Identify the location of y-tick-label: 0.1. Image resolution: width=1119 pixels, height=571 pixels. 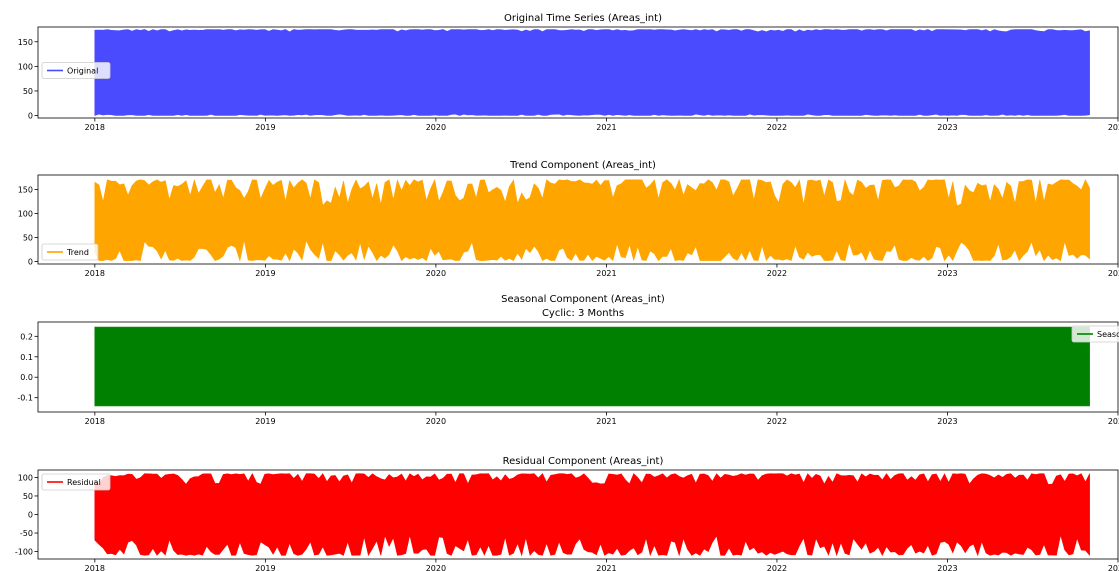
(26, 357).